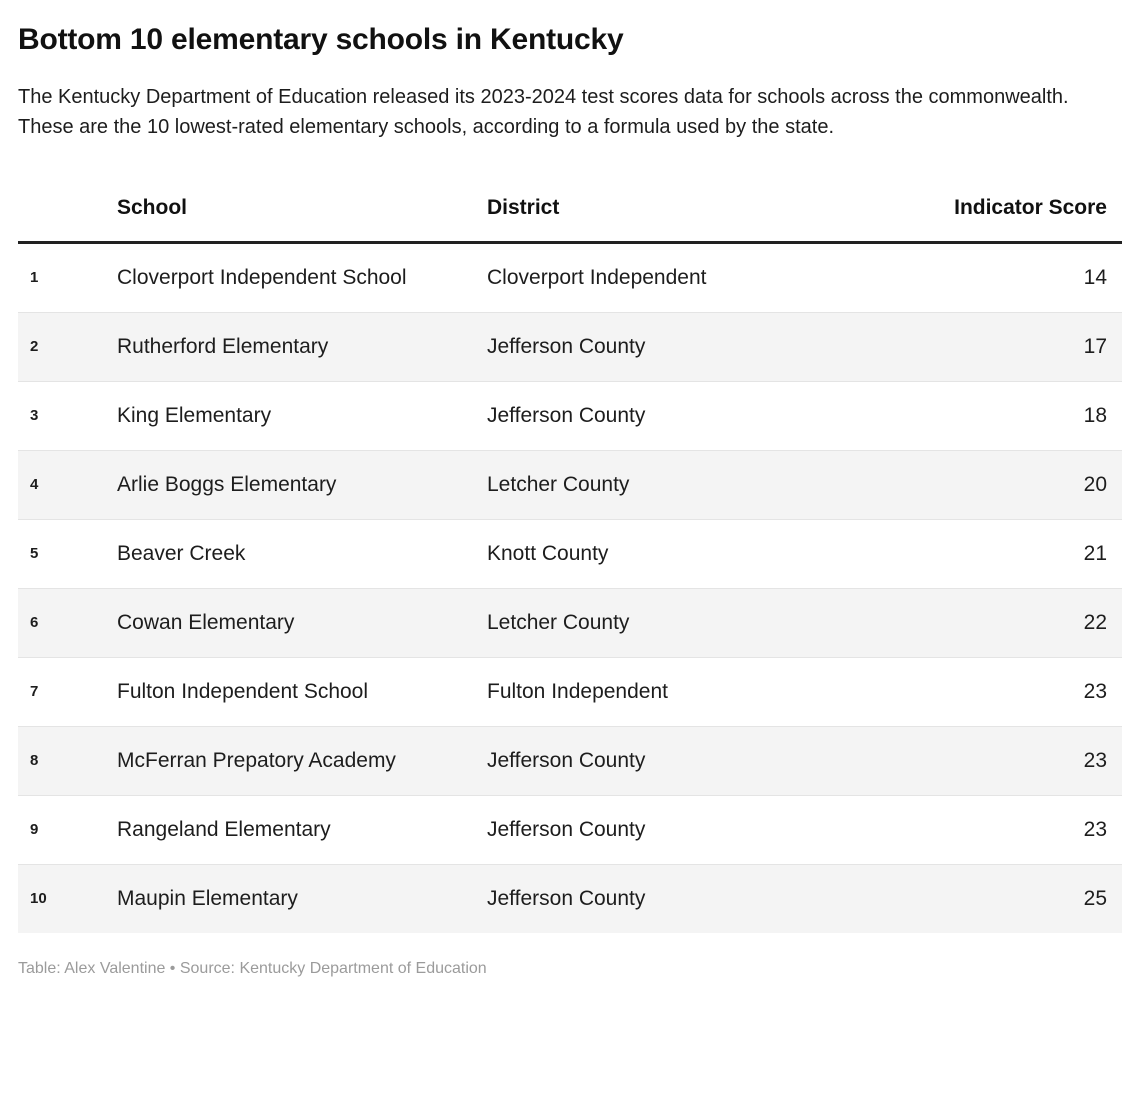  Describe the element at coordinates (302, 692) in the screenshot. I see `school-cell: Fulton Independent School` at that location.